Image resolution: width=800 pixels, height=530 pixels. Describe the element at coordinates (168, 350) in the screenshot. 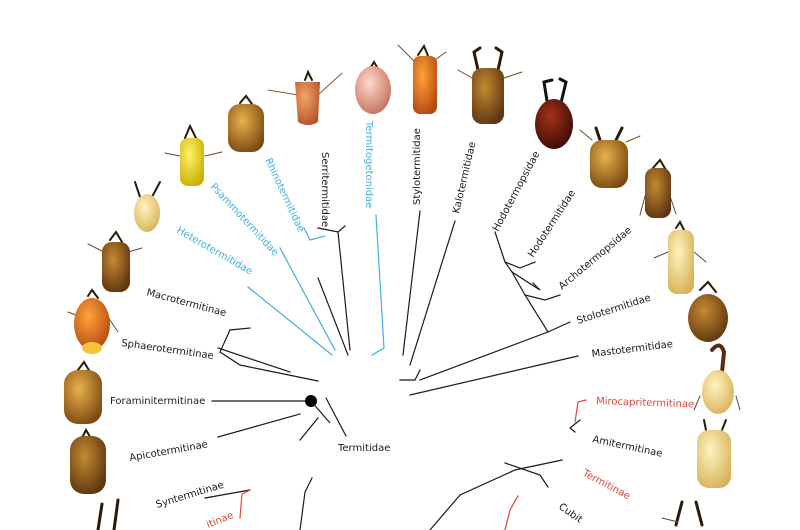

I see `label-sphaerotermitinae: Sphaerotermitinae` at that location.